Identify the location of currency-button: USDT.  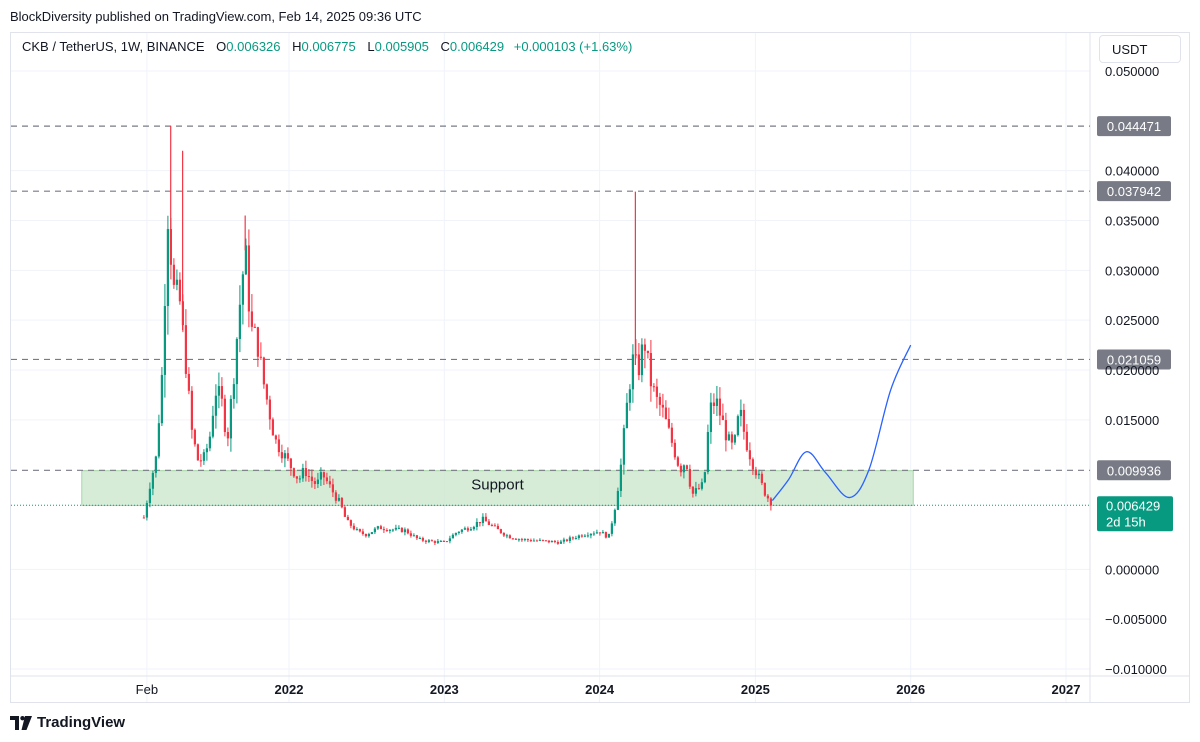
(1140, 49).